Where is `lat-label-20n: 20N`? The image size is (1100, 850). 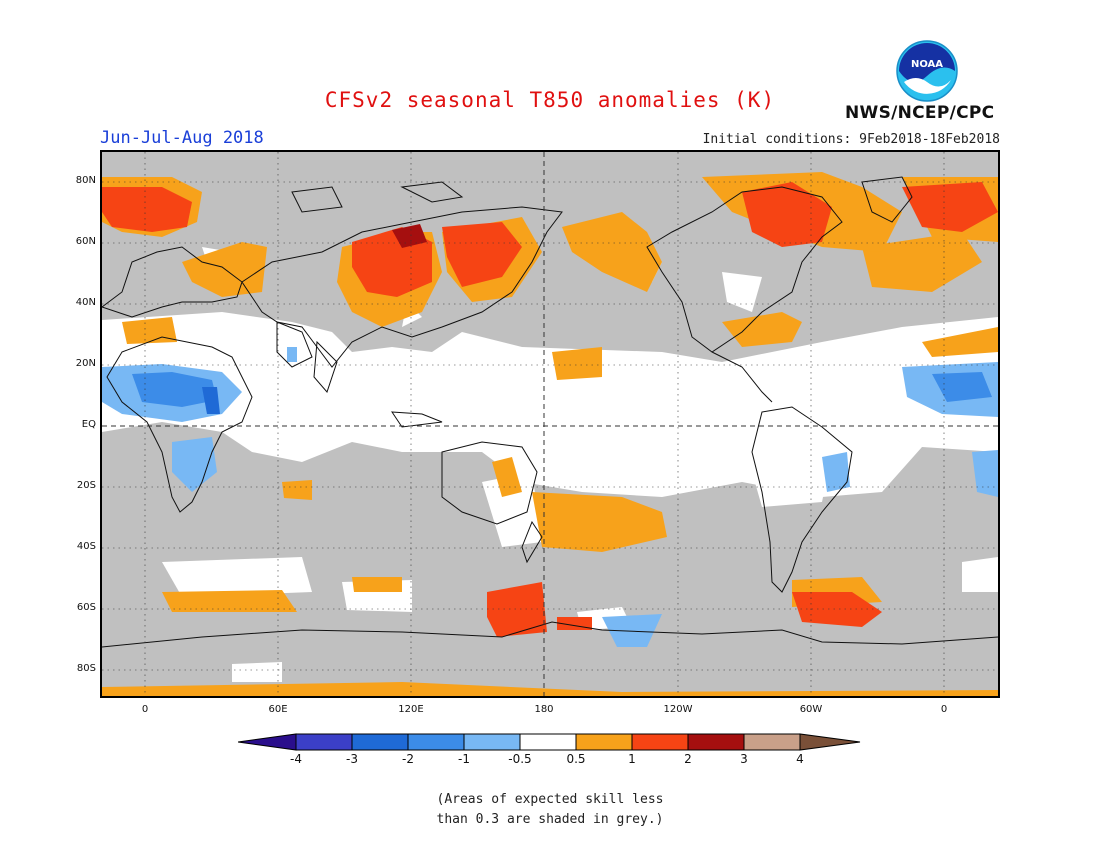
lat-label-20n: 20N is located at coordinates (85, 363).